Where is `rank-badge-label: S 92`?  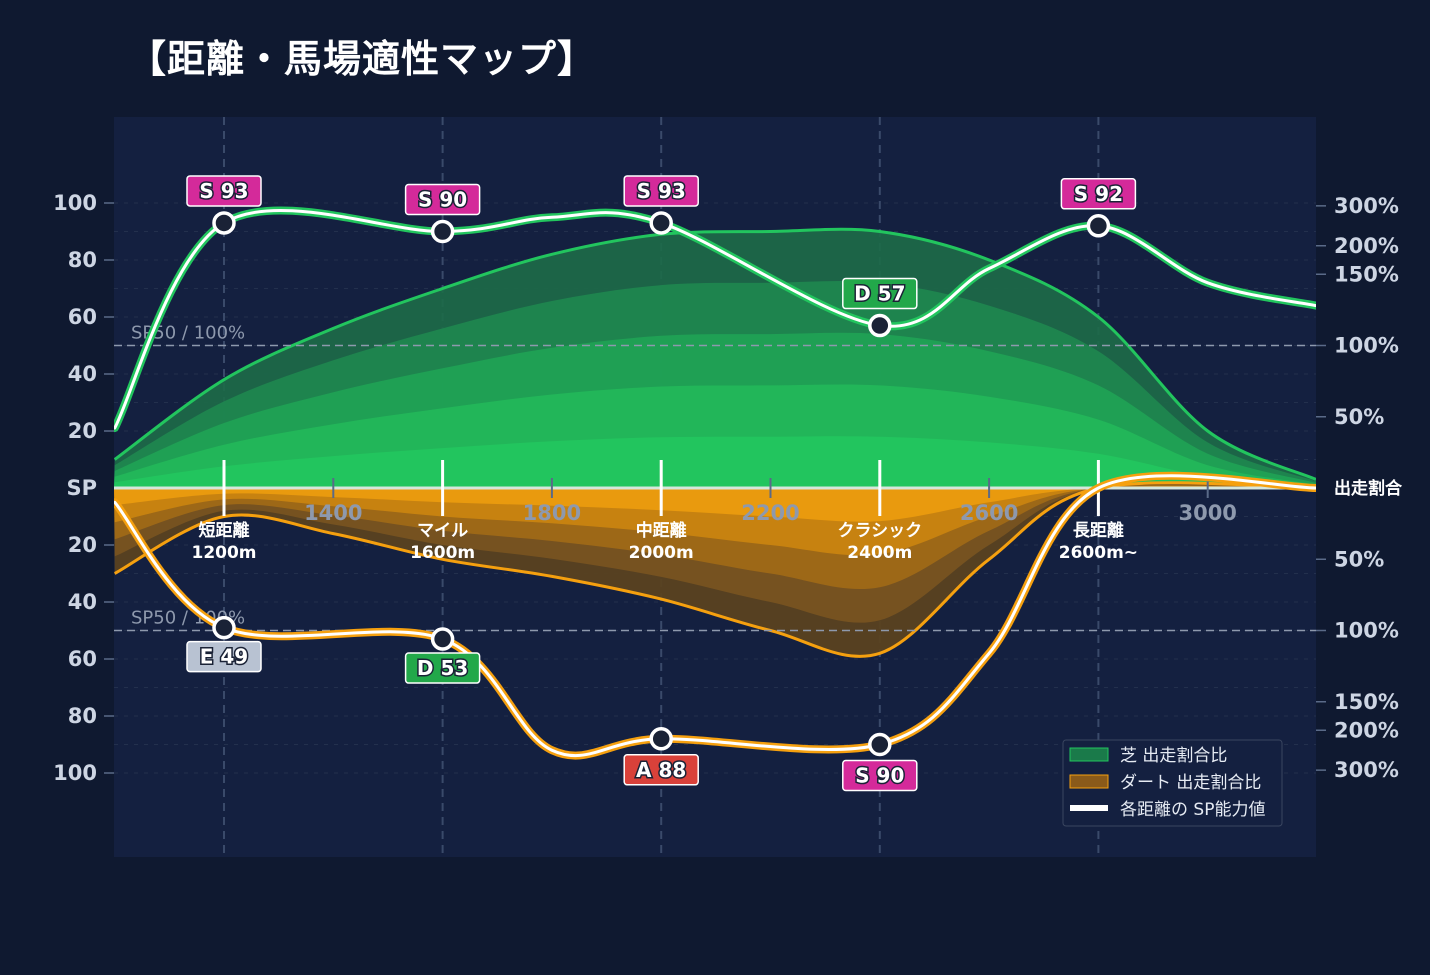
rank-badge-label: S 92 is located at coordinates (1098, 194).